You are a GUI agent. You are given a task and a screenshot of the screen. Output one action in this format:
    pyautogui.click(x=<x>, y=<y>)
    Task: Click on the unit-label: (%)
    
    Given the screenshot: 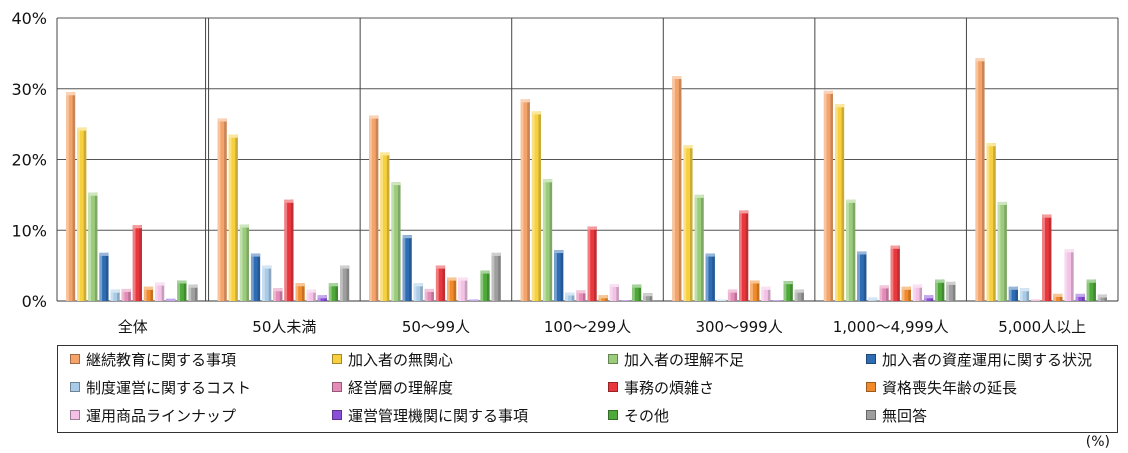 What is the action you would take?
    pyautogui.click(x=1097, y=442)
    